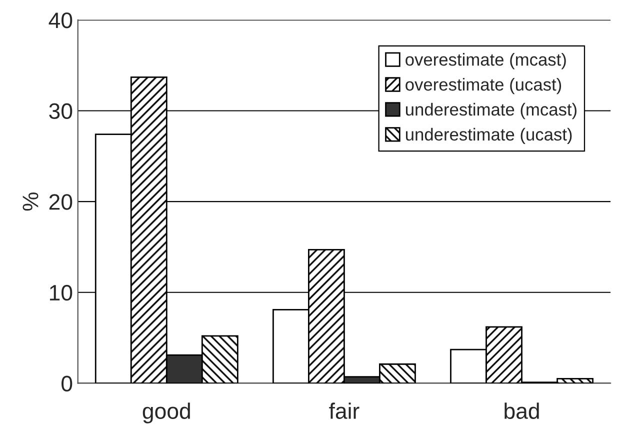  I want to click on y-tick-label: 0, so click(67, 384).